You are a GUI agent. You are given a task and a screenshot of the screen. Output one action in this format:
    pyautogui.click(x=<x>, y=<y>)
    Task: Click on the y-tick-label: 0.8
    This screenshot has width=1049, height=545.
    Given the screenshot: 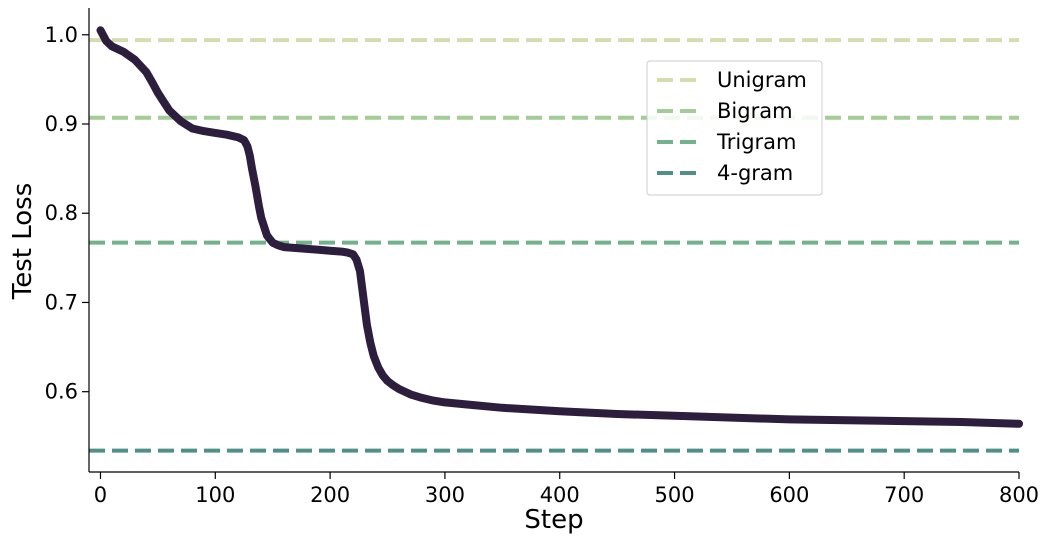 What is the action you would take?
    pyautogui.click(x=61, y=213)
    